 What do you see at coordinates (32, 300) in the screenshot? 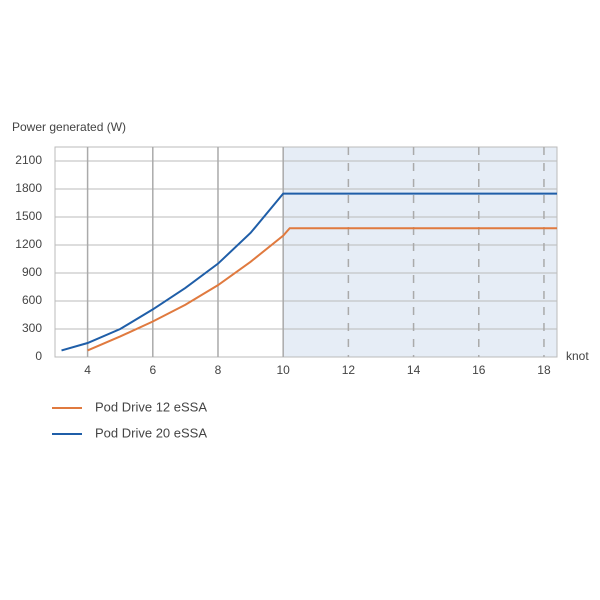
I see `y-tick-label: 600` at bounding box center [32, 300].